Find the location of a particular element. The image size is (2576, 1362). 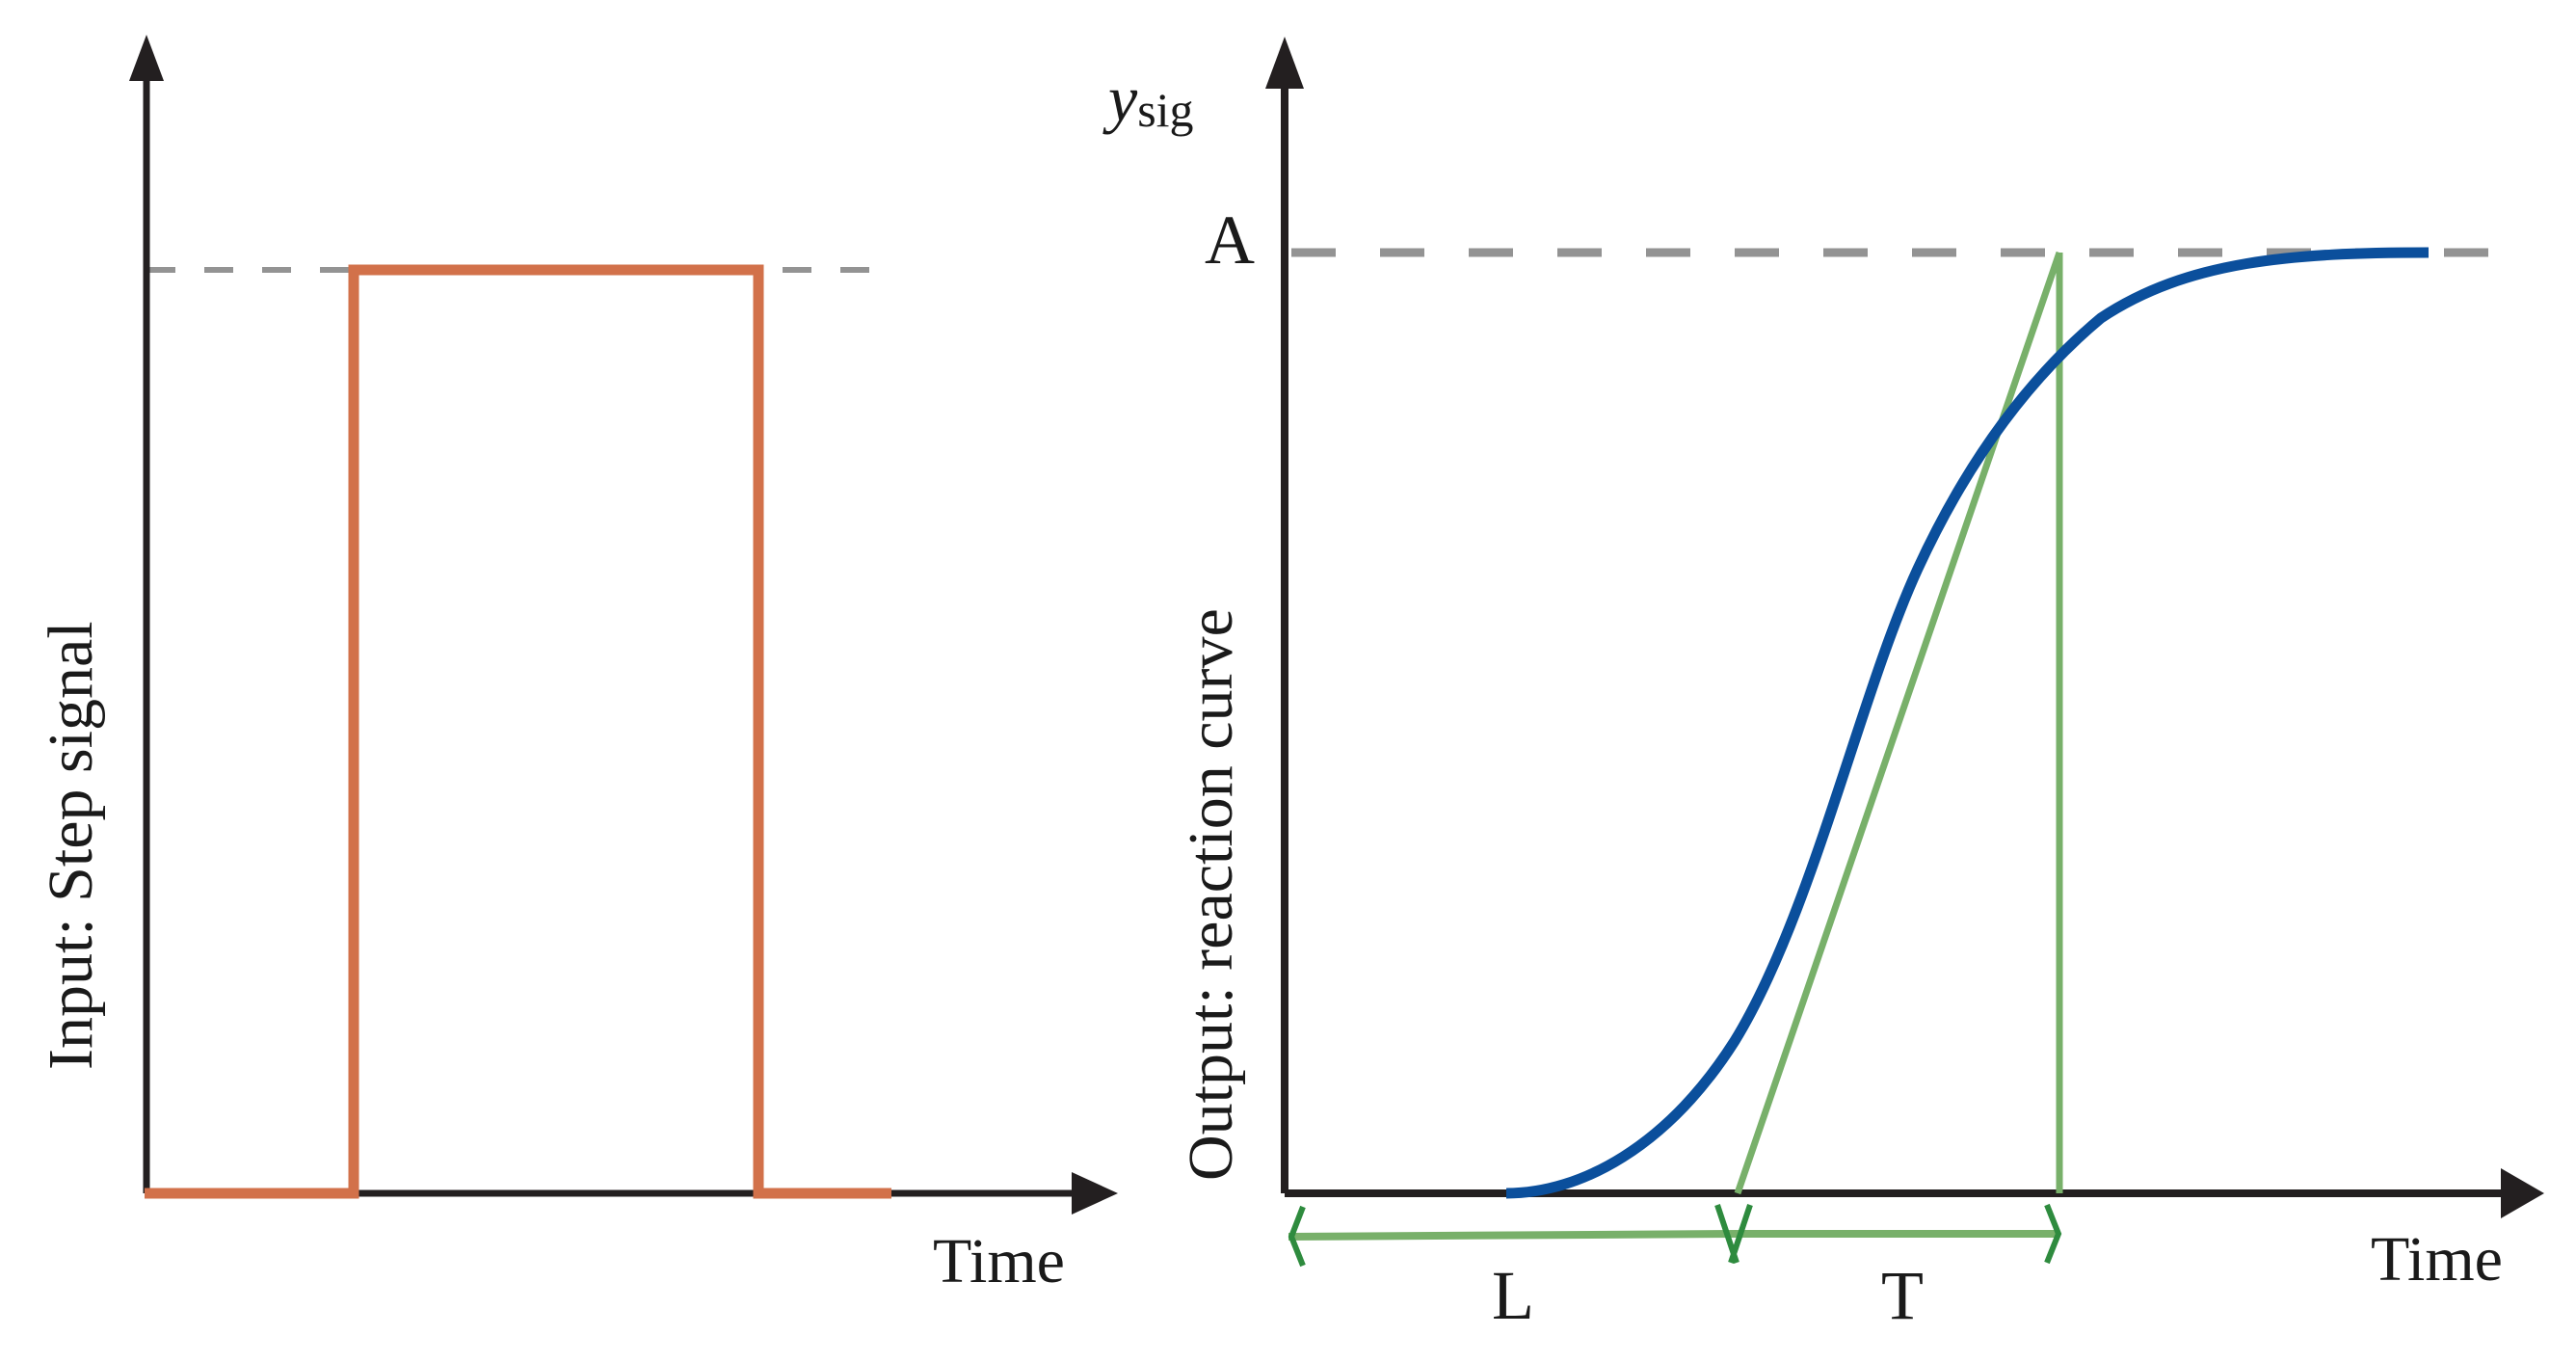

y-sig-label: ysig is located at coordinates (1148, 99).